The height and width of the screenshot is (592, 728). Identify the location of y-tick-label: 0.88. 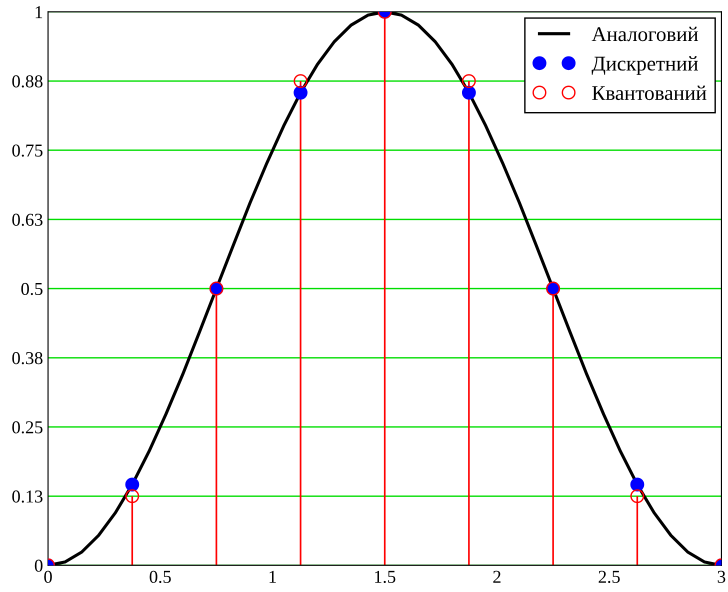
(27, 81).